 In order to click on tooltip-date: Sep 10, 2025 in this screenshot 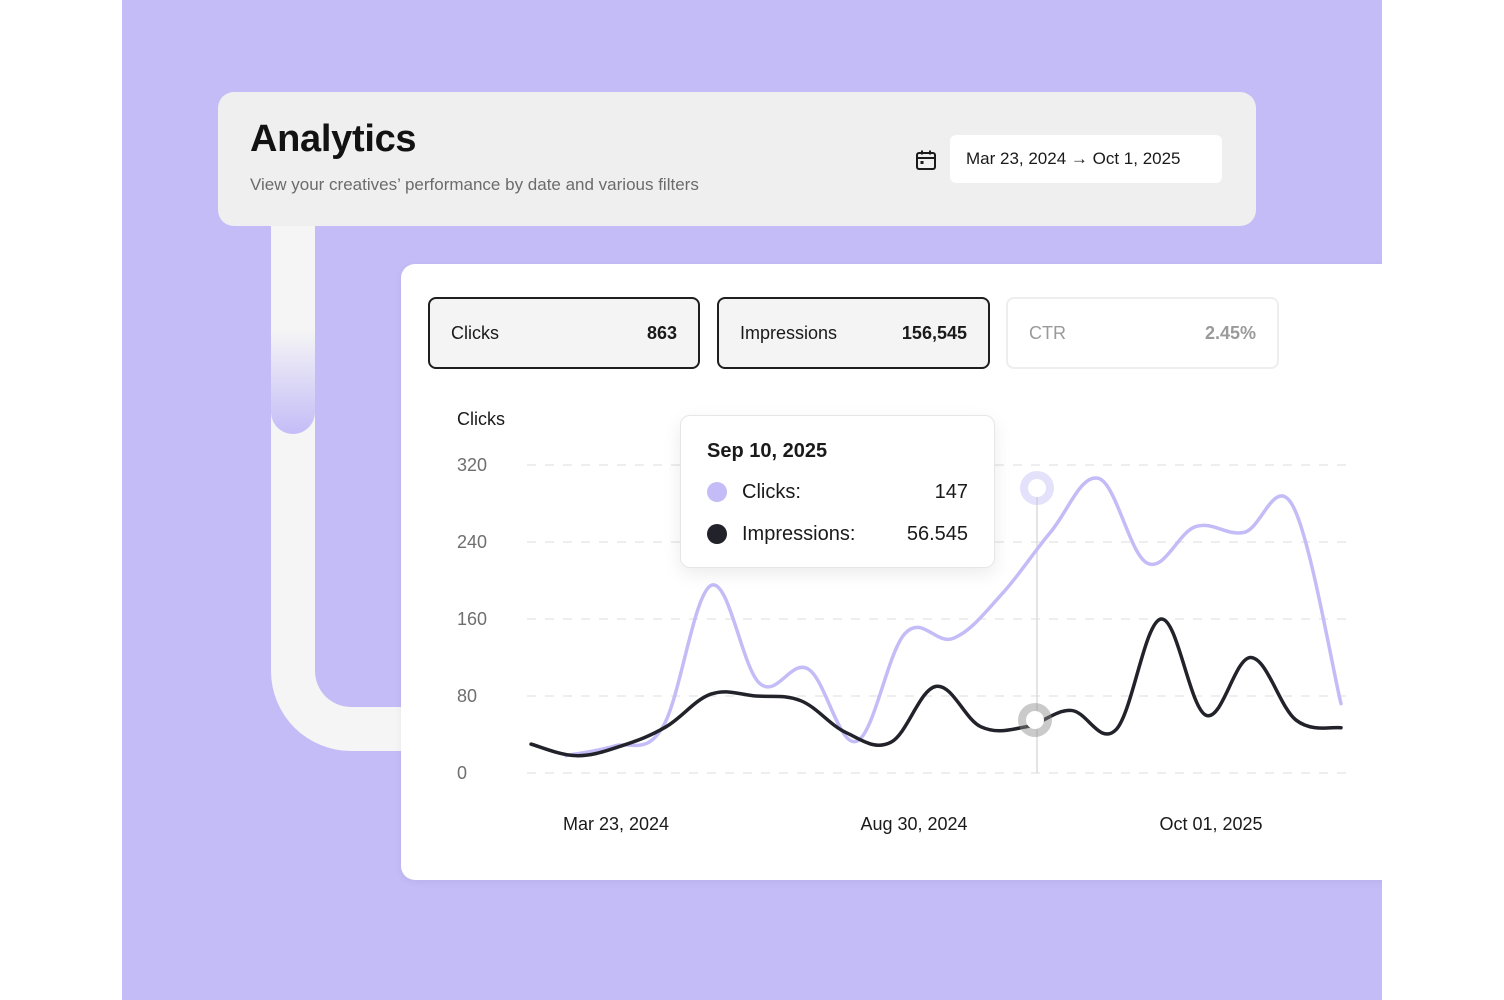, I will do `click(767, 451)`.